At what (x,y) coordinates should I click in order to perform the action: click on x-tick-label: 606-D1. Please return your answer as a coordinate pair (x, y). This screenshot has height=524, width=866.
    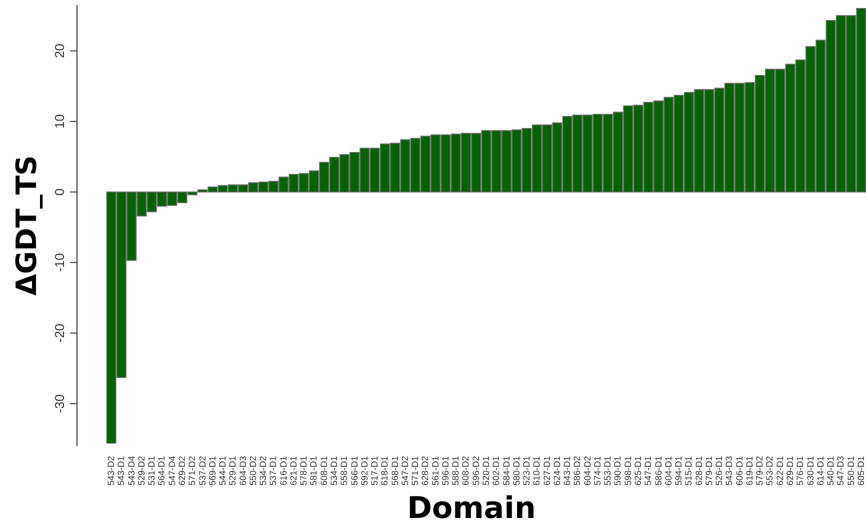
    Looking at the image, I should click on (739, 471).